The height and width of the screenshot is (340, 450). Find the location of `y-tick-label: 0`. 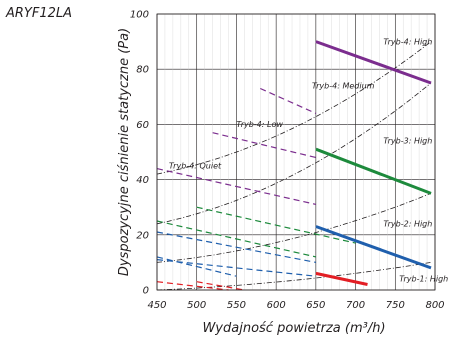

y-tick-label: 0 is located at coordinates (146, 291).